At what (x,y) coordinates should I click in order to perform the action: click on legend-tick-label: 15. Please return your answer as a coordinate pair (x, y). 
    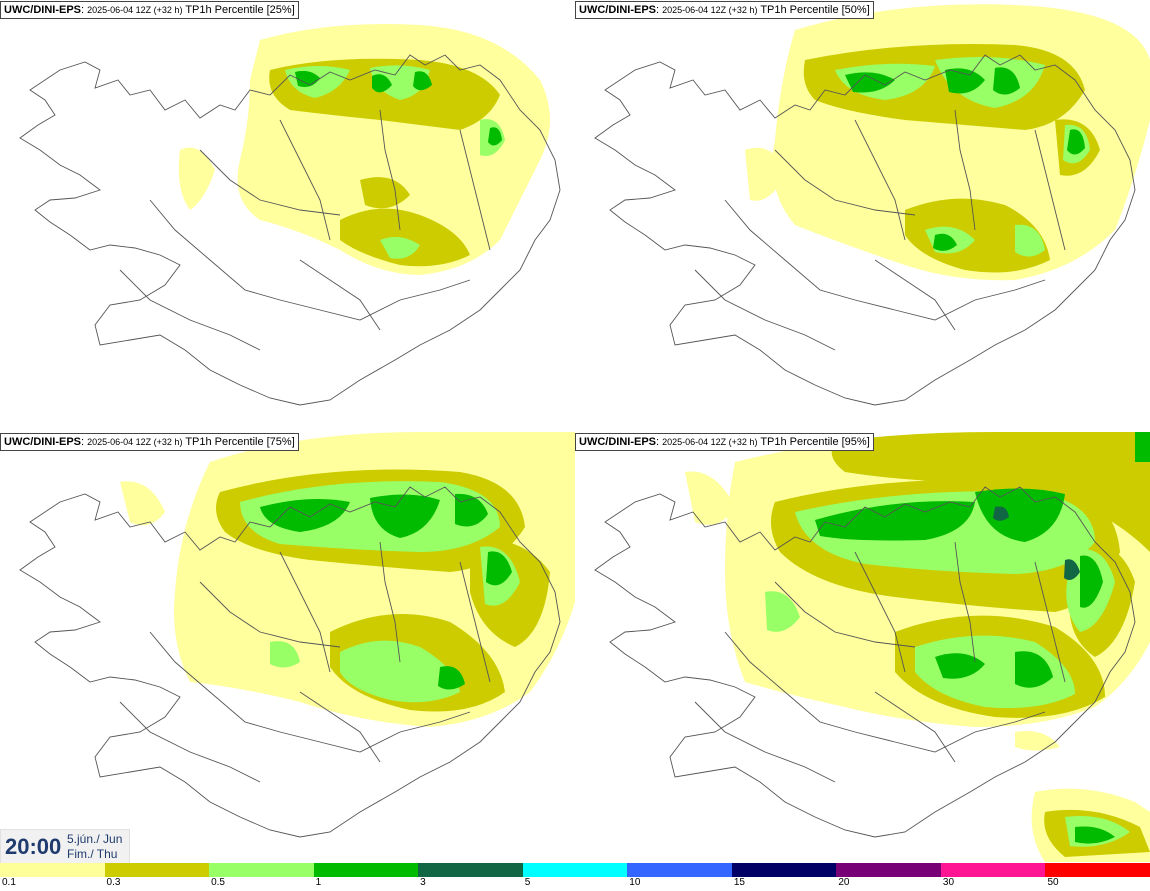
    Looking at the image, I should click on (739, 882).